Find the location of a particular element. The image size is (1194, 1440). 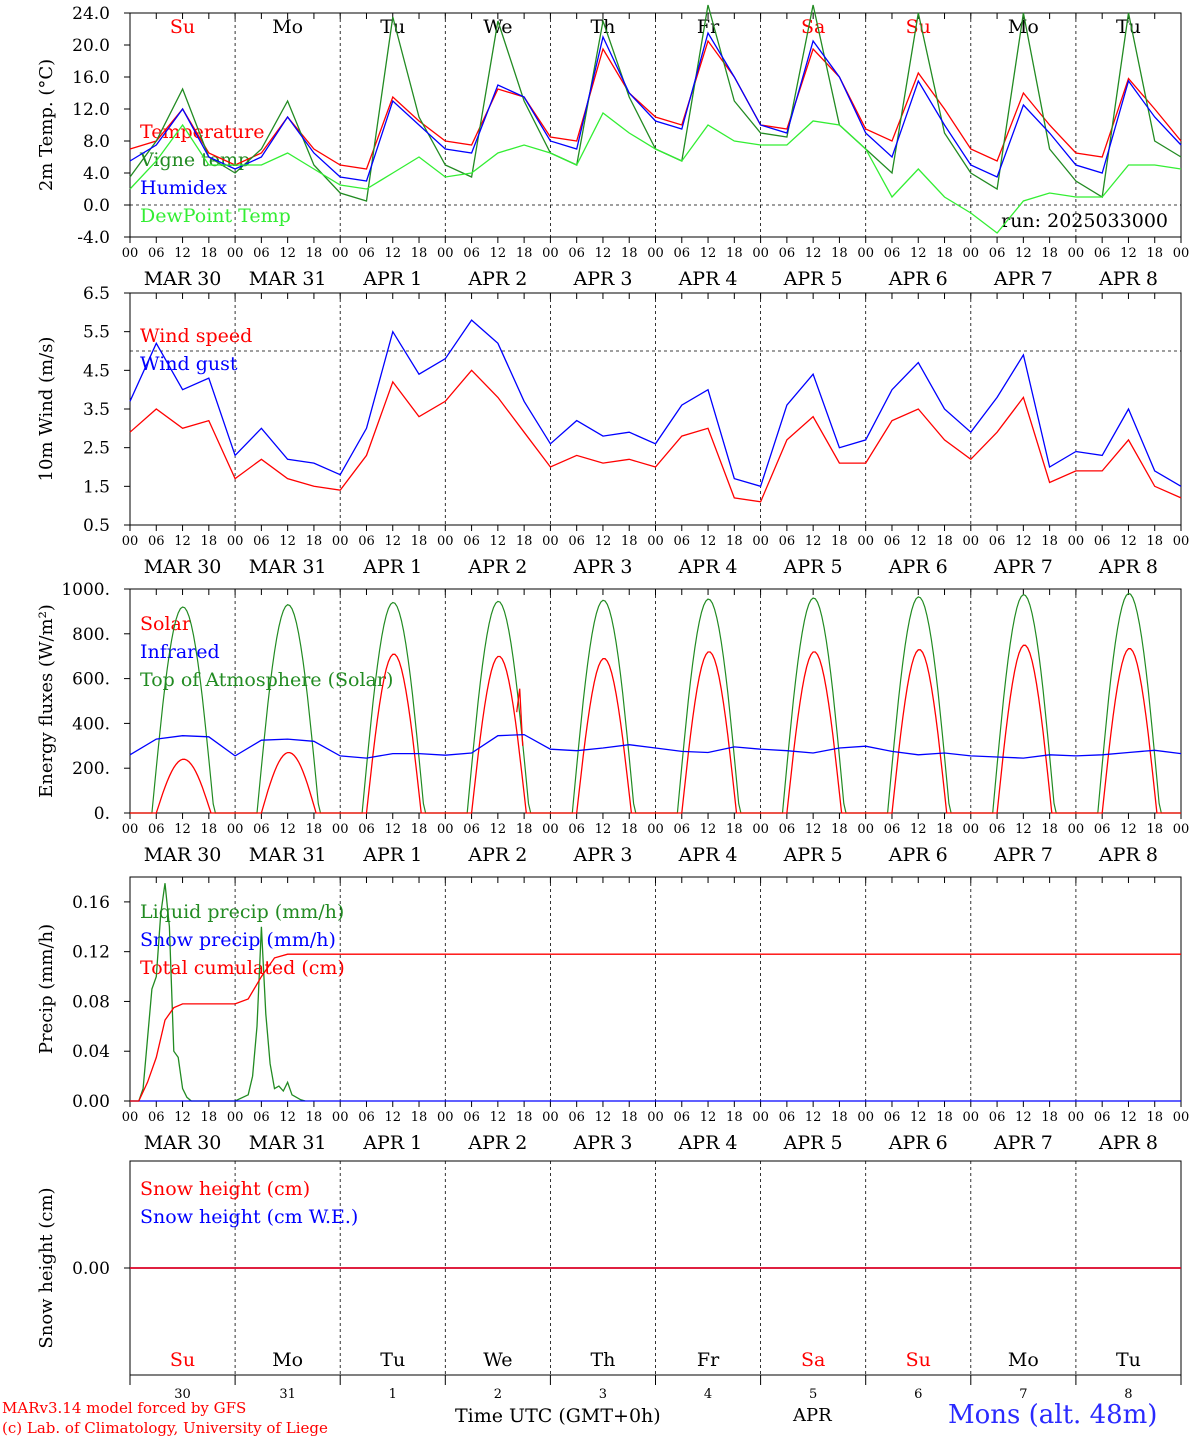

legend-entry: Top of Atmosphere (Solar) is located at coordinates (266, 680).